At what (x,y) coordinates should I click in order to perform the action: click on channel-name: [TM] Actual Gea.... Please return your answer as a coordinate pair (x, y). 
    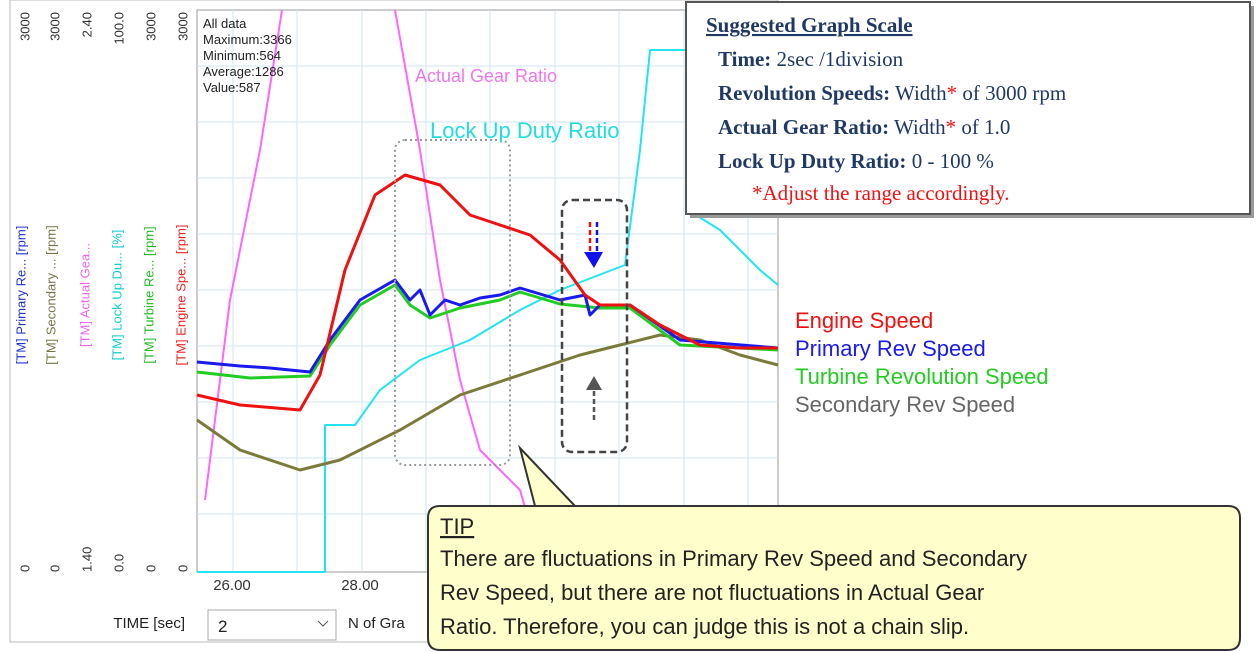
    Looking at the image, I should click on (84, 295).